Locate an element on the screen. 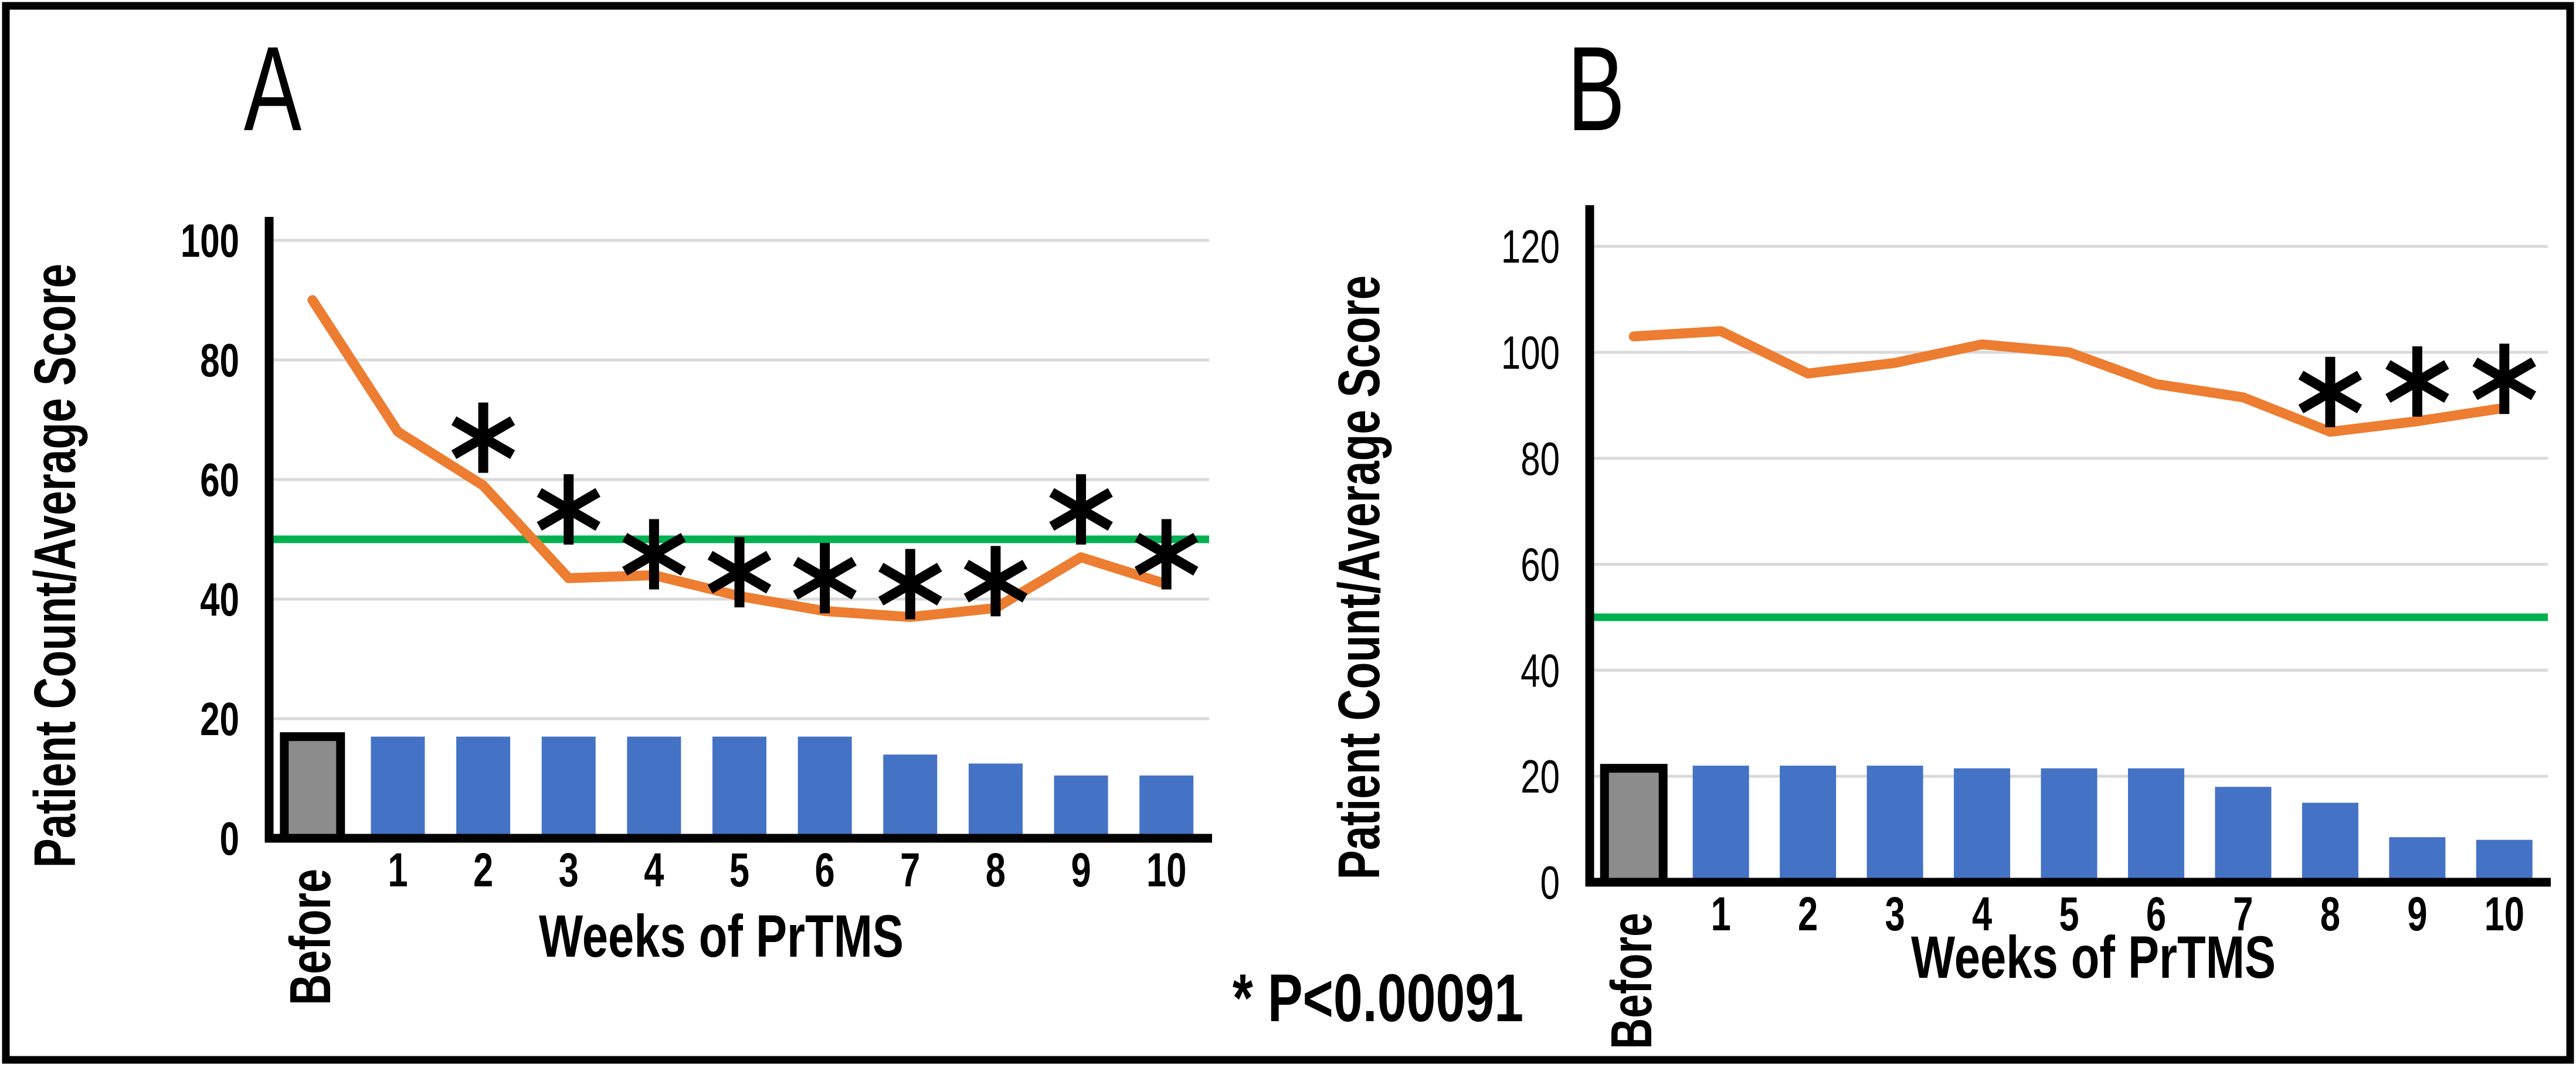  panel-a-y-axis-title: Patient Count/Average Score is located at coordinates (54, 566).